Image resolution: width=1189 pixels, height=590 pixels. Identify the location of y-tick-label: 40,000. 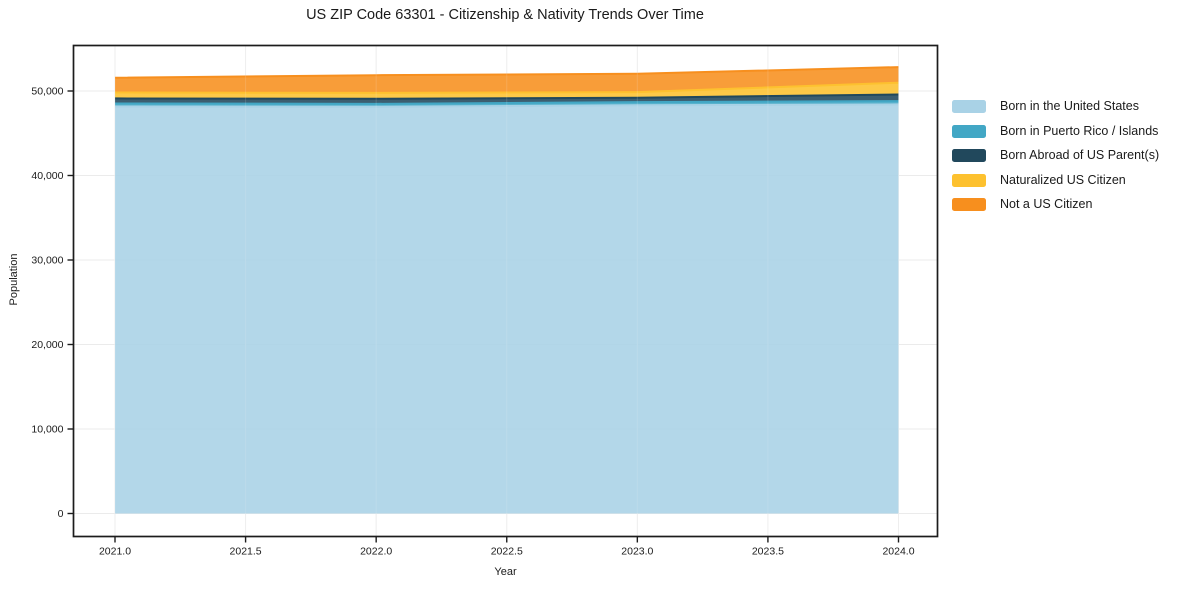
(47, 176).